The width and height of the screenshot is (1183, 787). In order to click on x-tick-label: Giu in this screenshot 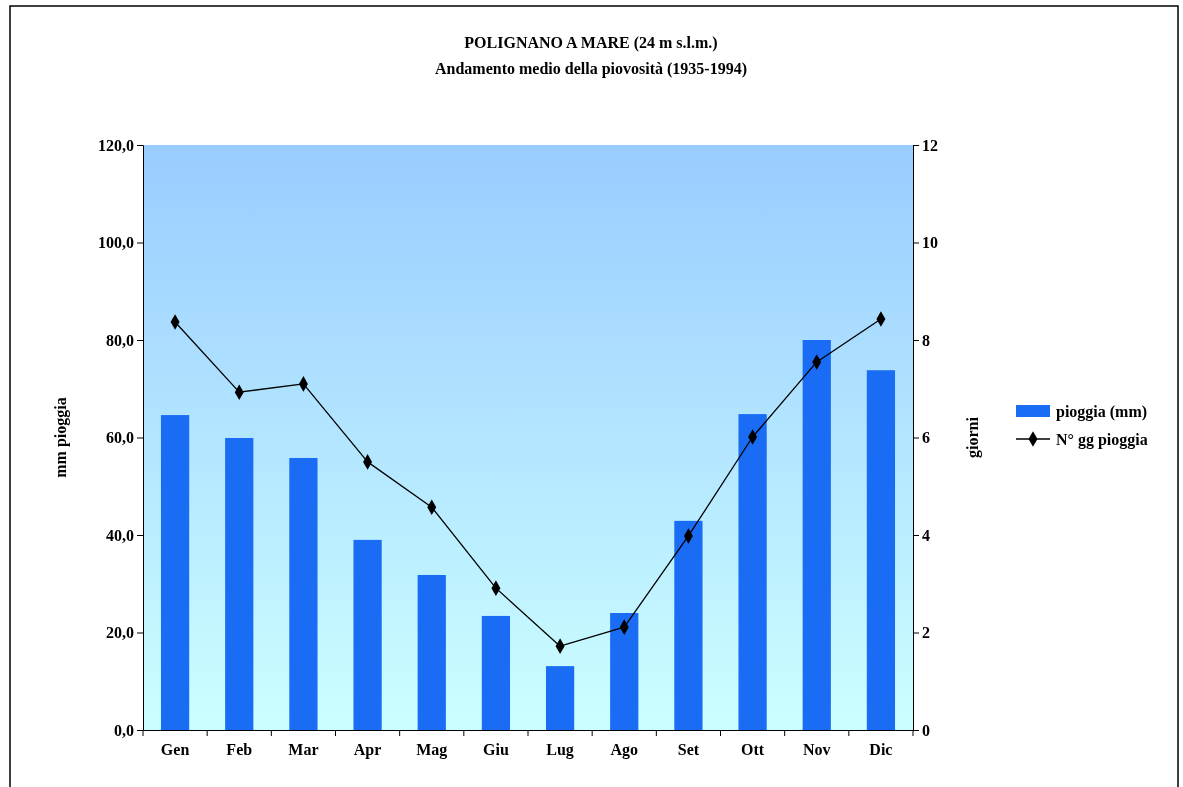, I will do `click(496, 750)`.